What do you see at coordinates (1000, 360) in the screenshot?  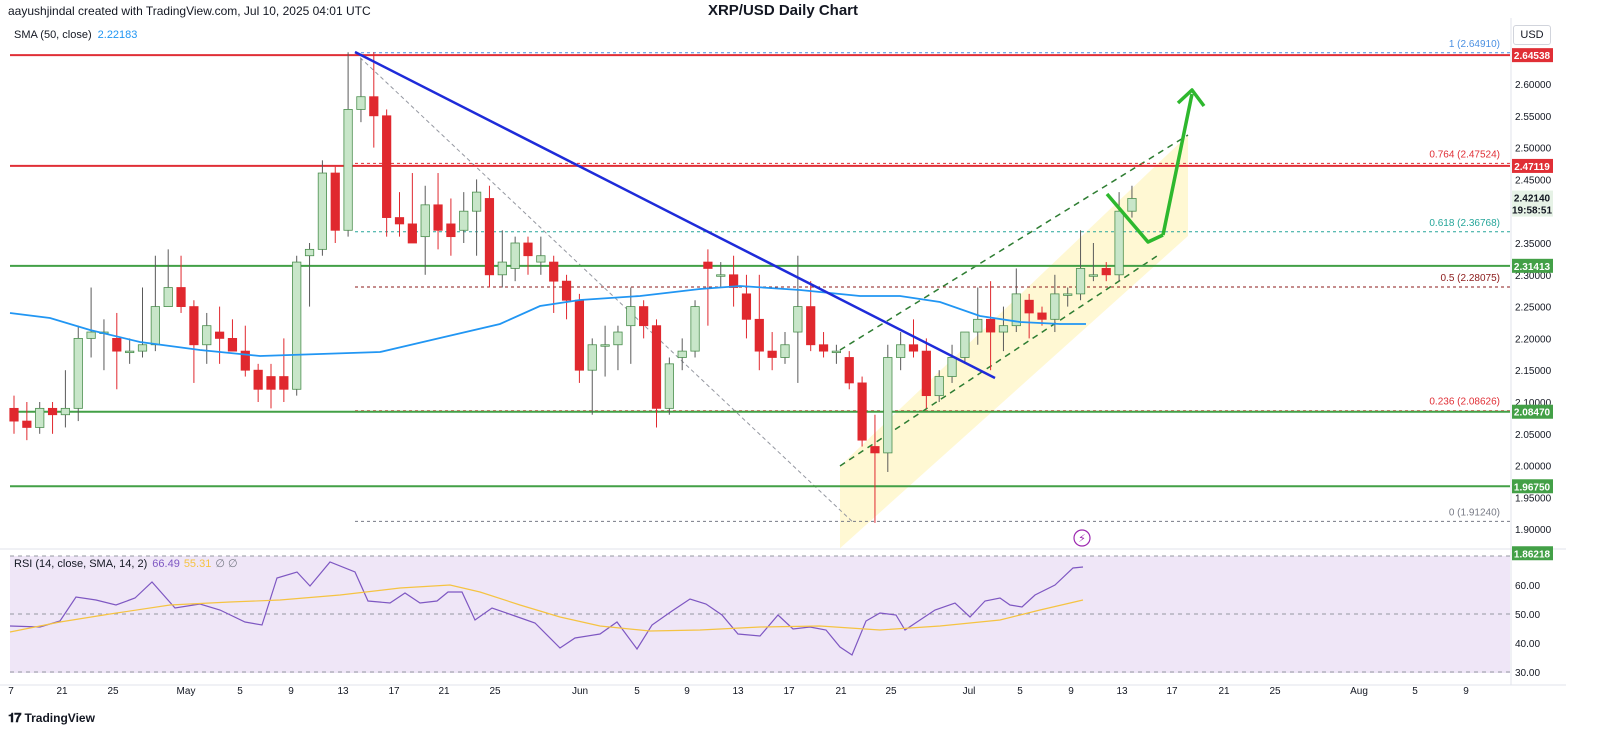 I see `channel-lower-line` at bounding box center [1000, 360].